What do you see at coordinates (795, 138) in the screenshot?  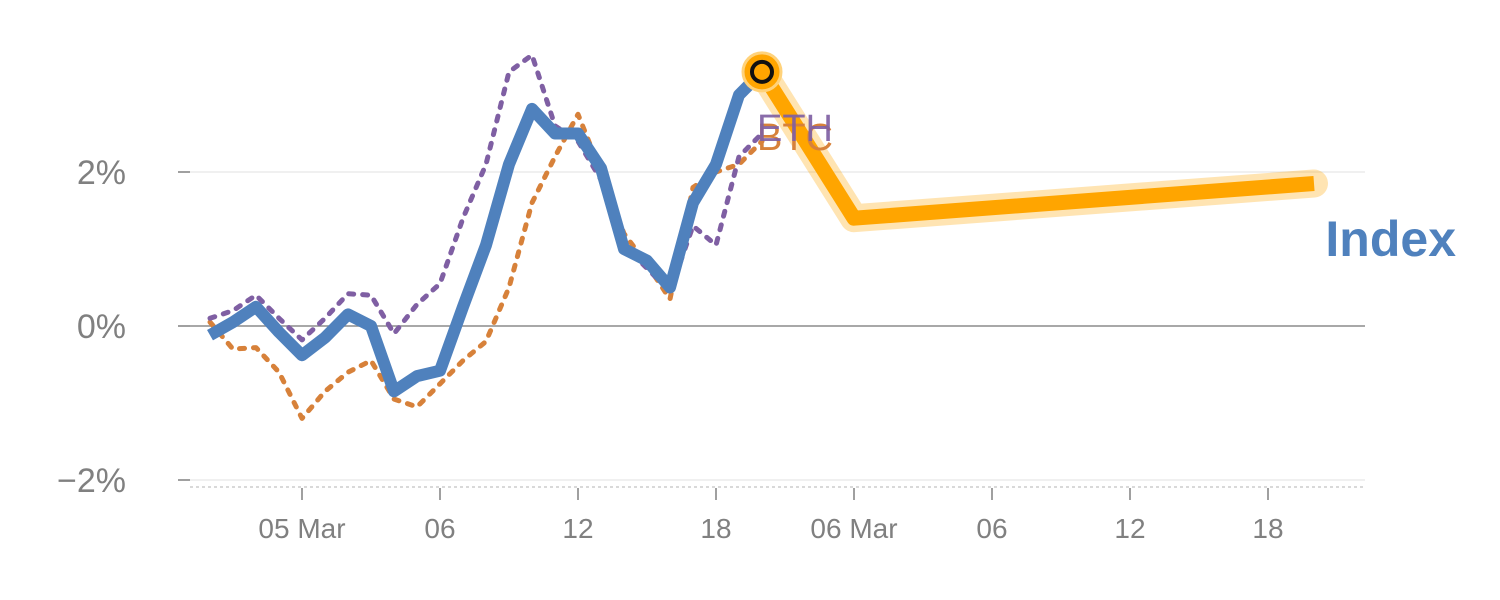 I see `end-label-btc: BTC` at bounding box center [795, 138].